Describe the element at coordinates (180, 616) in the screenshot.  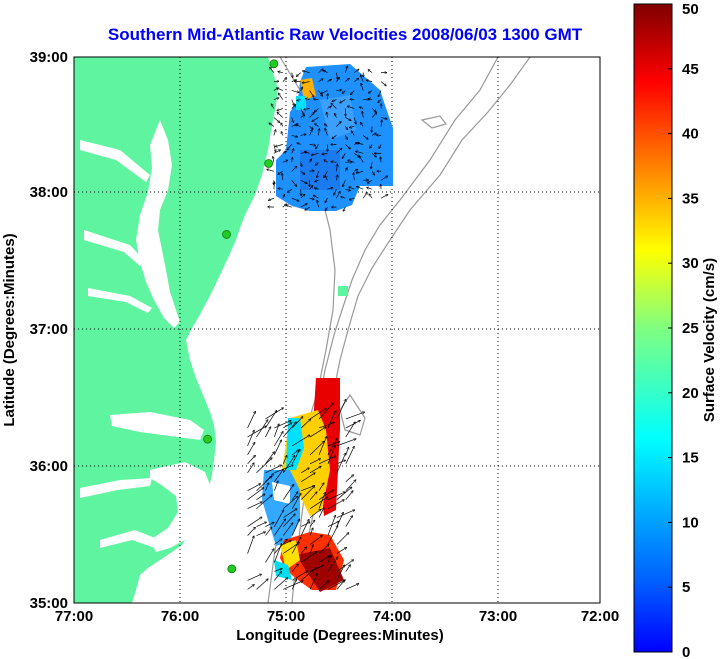
I see `x-tick-label: 76:00` at that location.